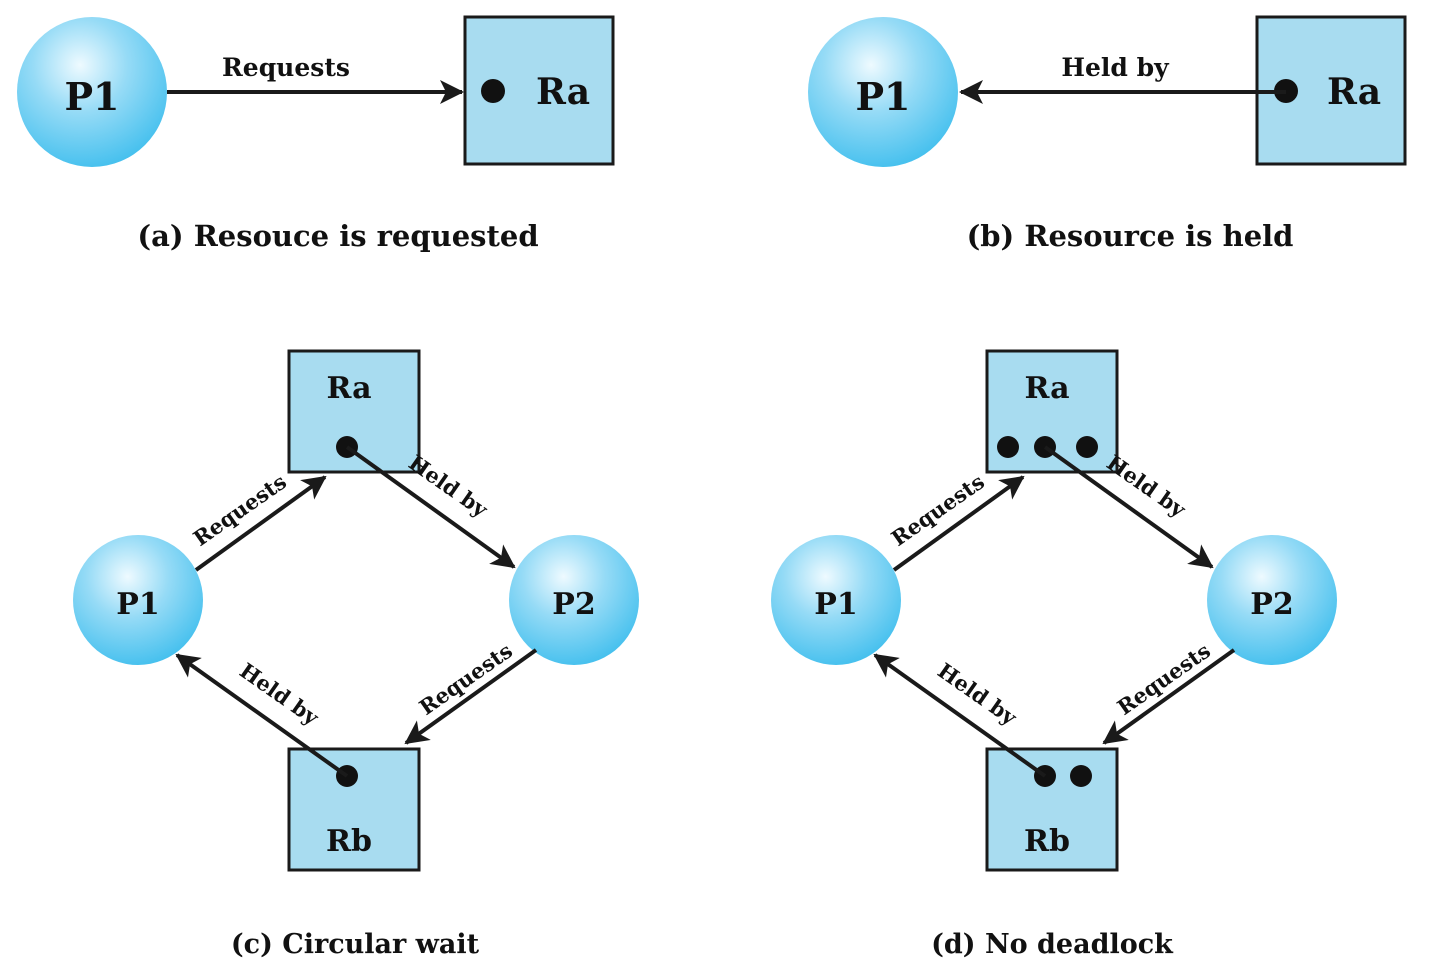 This screenshot has width=1429, height=969. I want to click on caption-a: (a) Resouce is requested, so click(337, 236).